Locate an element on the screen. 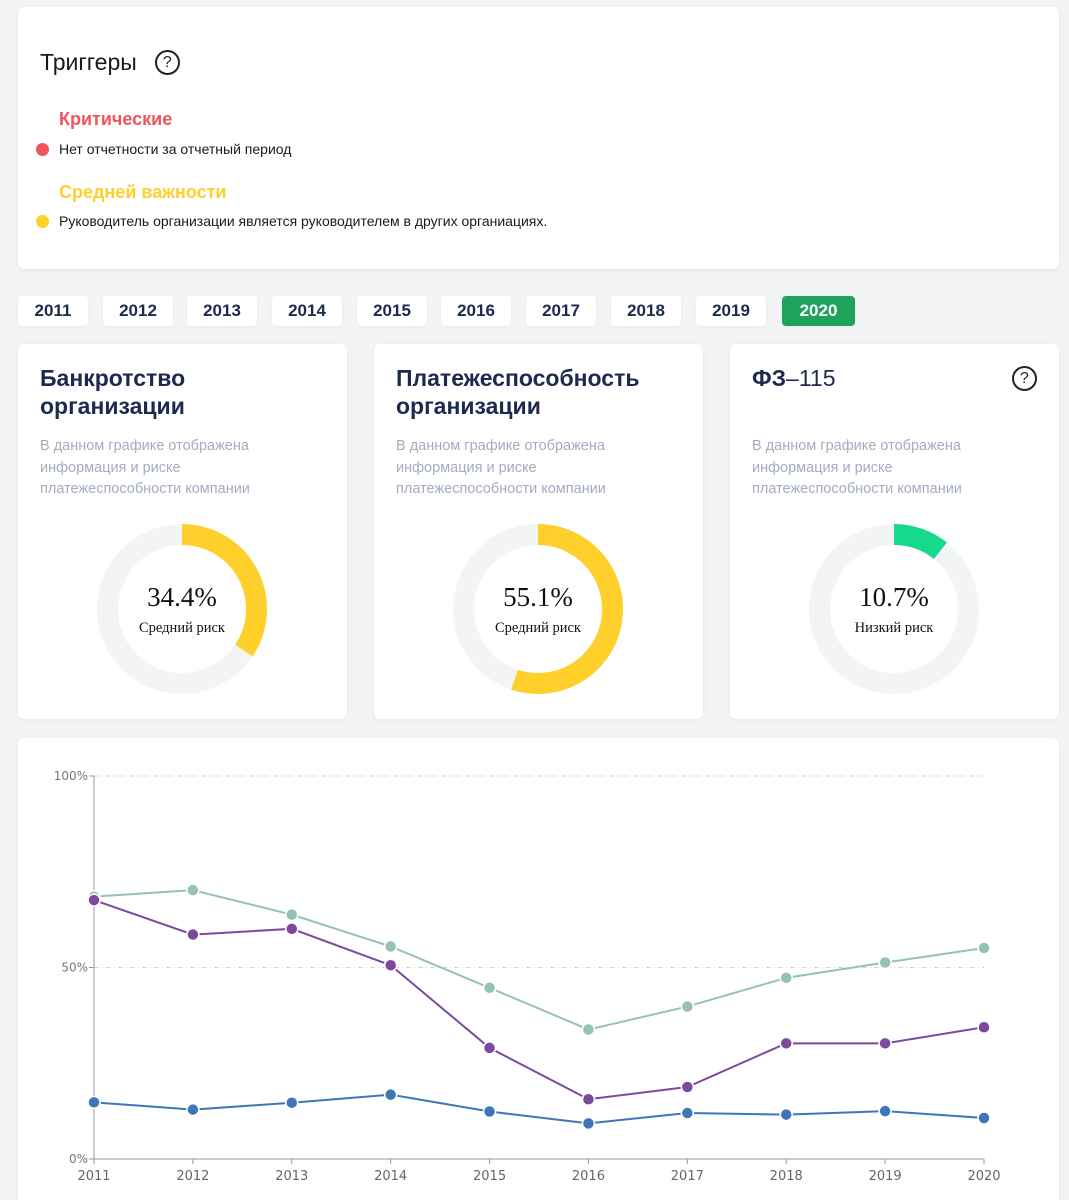  year-tab-2015: 2015 is located at coordinates (392, 311).